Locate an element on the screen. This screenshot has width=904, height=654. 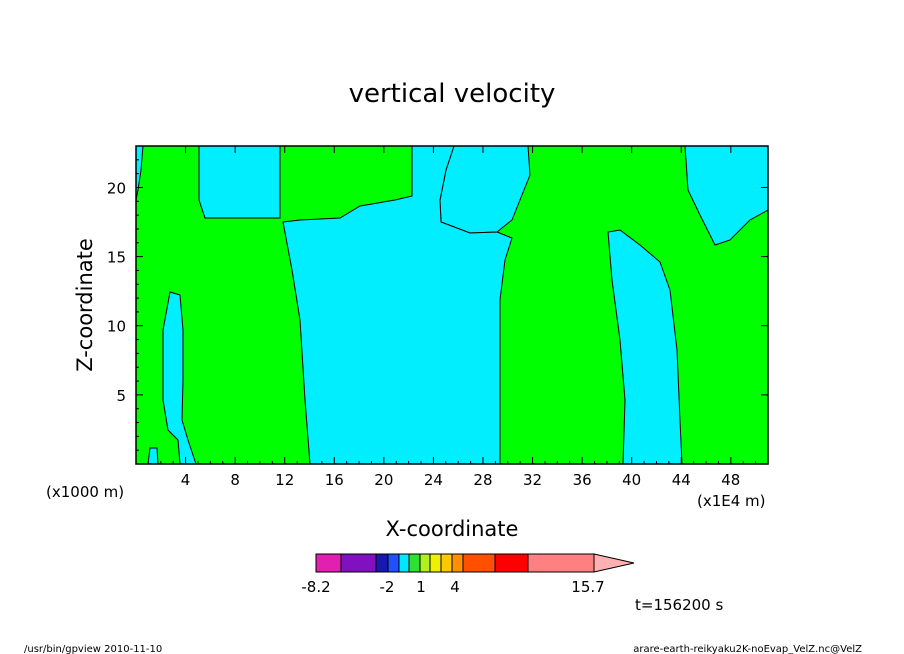
x-tick-label: 44 is located at coordinates (681, 480).